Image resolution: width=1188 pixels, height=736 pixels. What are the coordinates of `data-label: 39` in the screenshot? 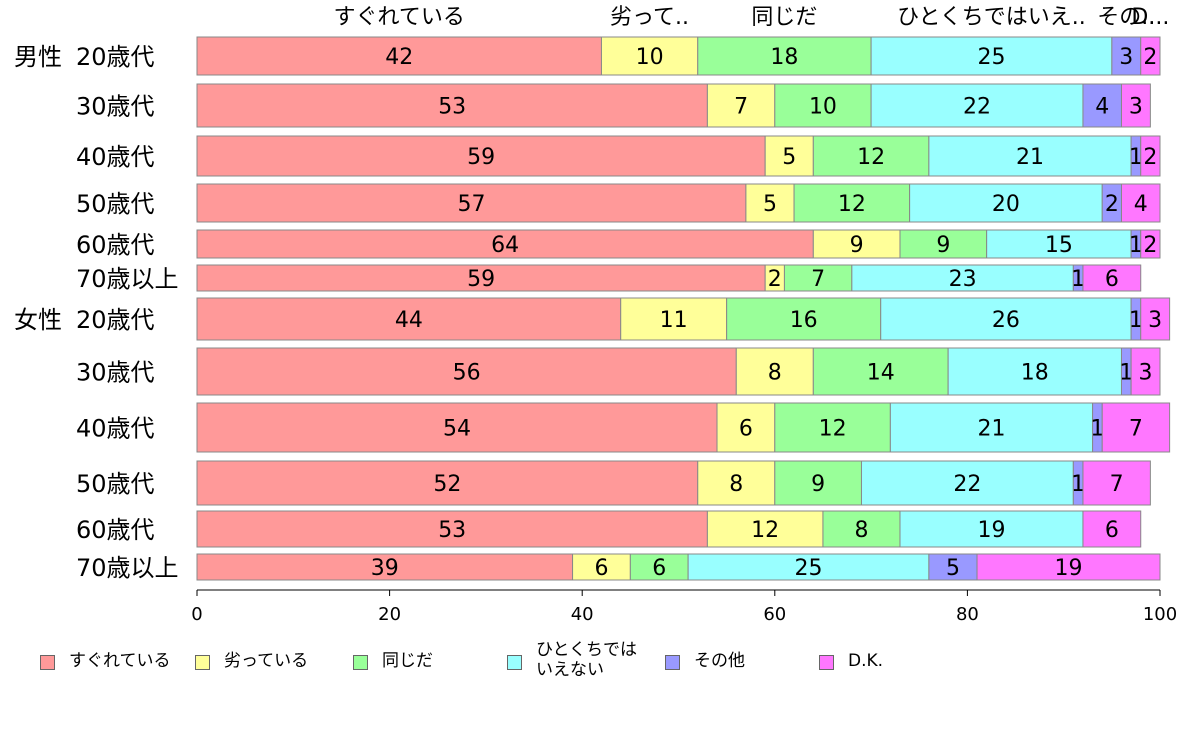 It's located at (385, 568).